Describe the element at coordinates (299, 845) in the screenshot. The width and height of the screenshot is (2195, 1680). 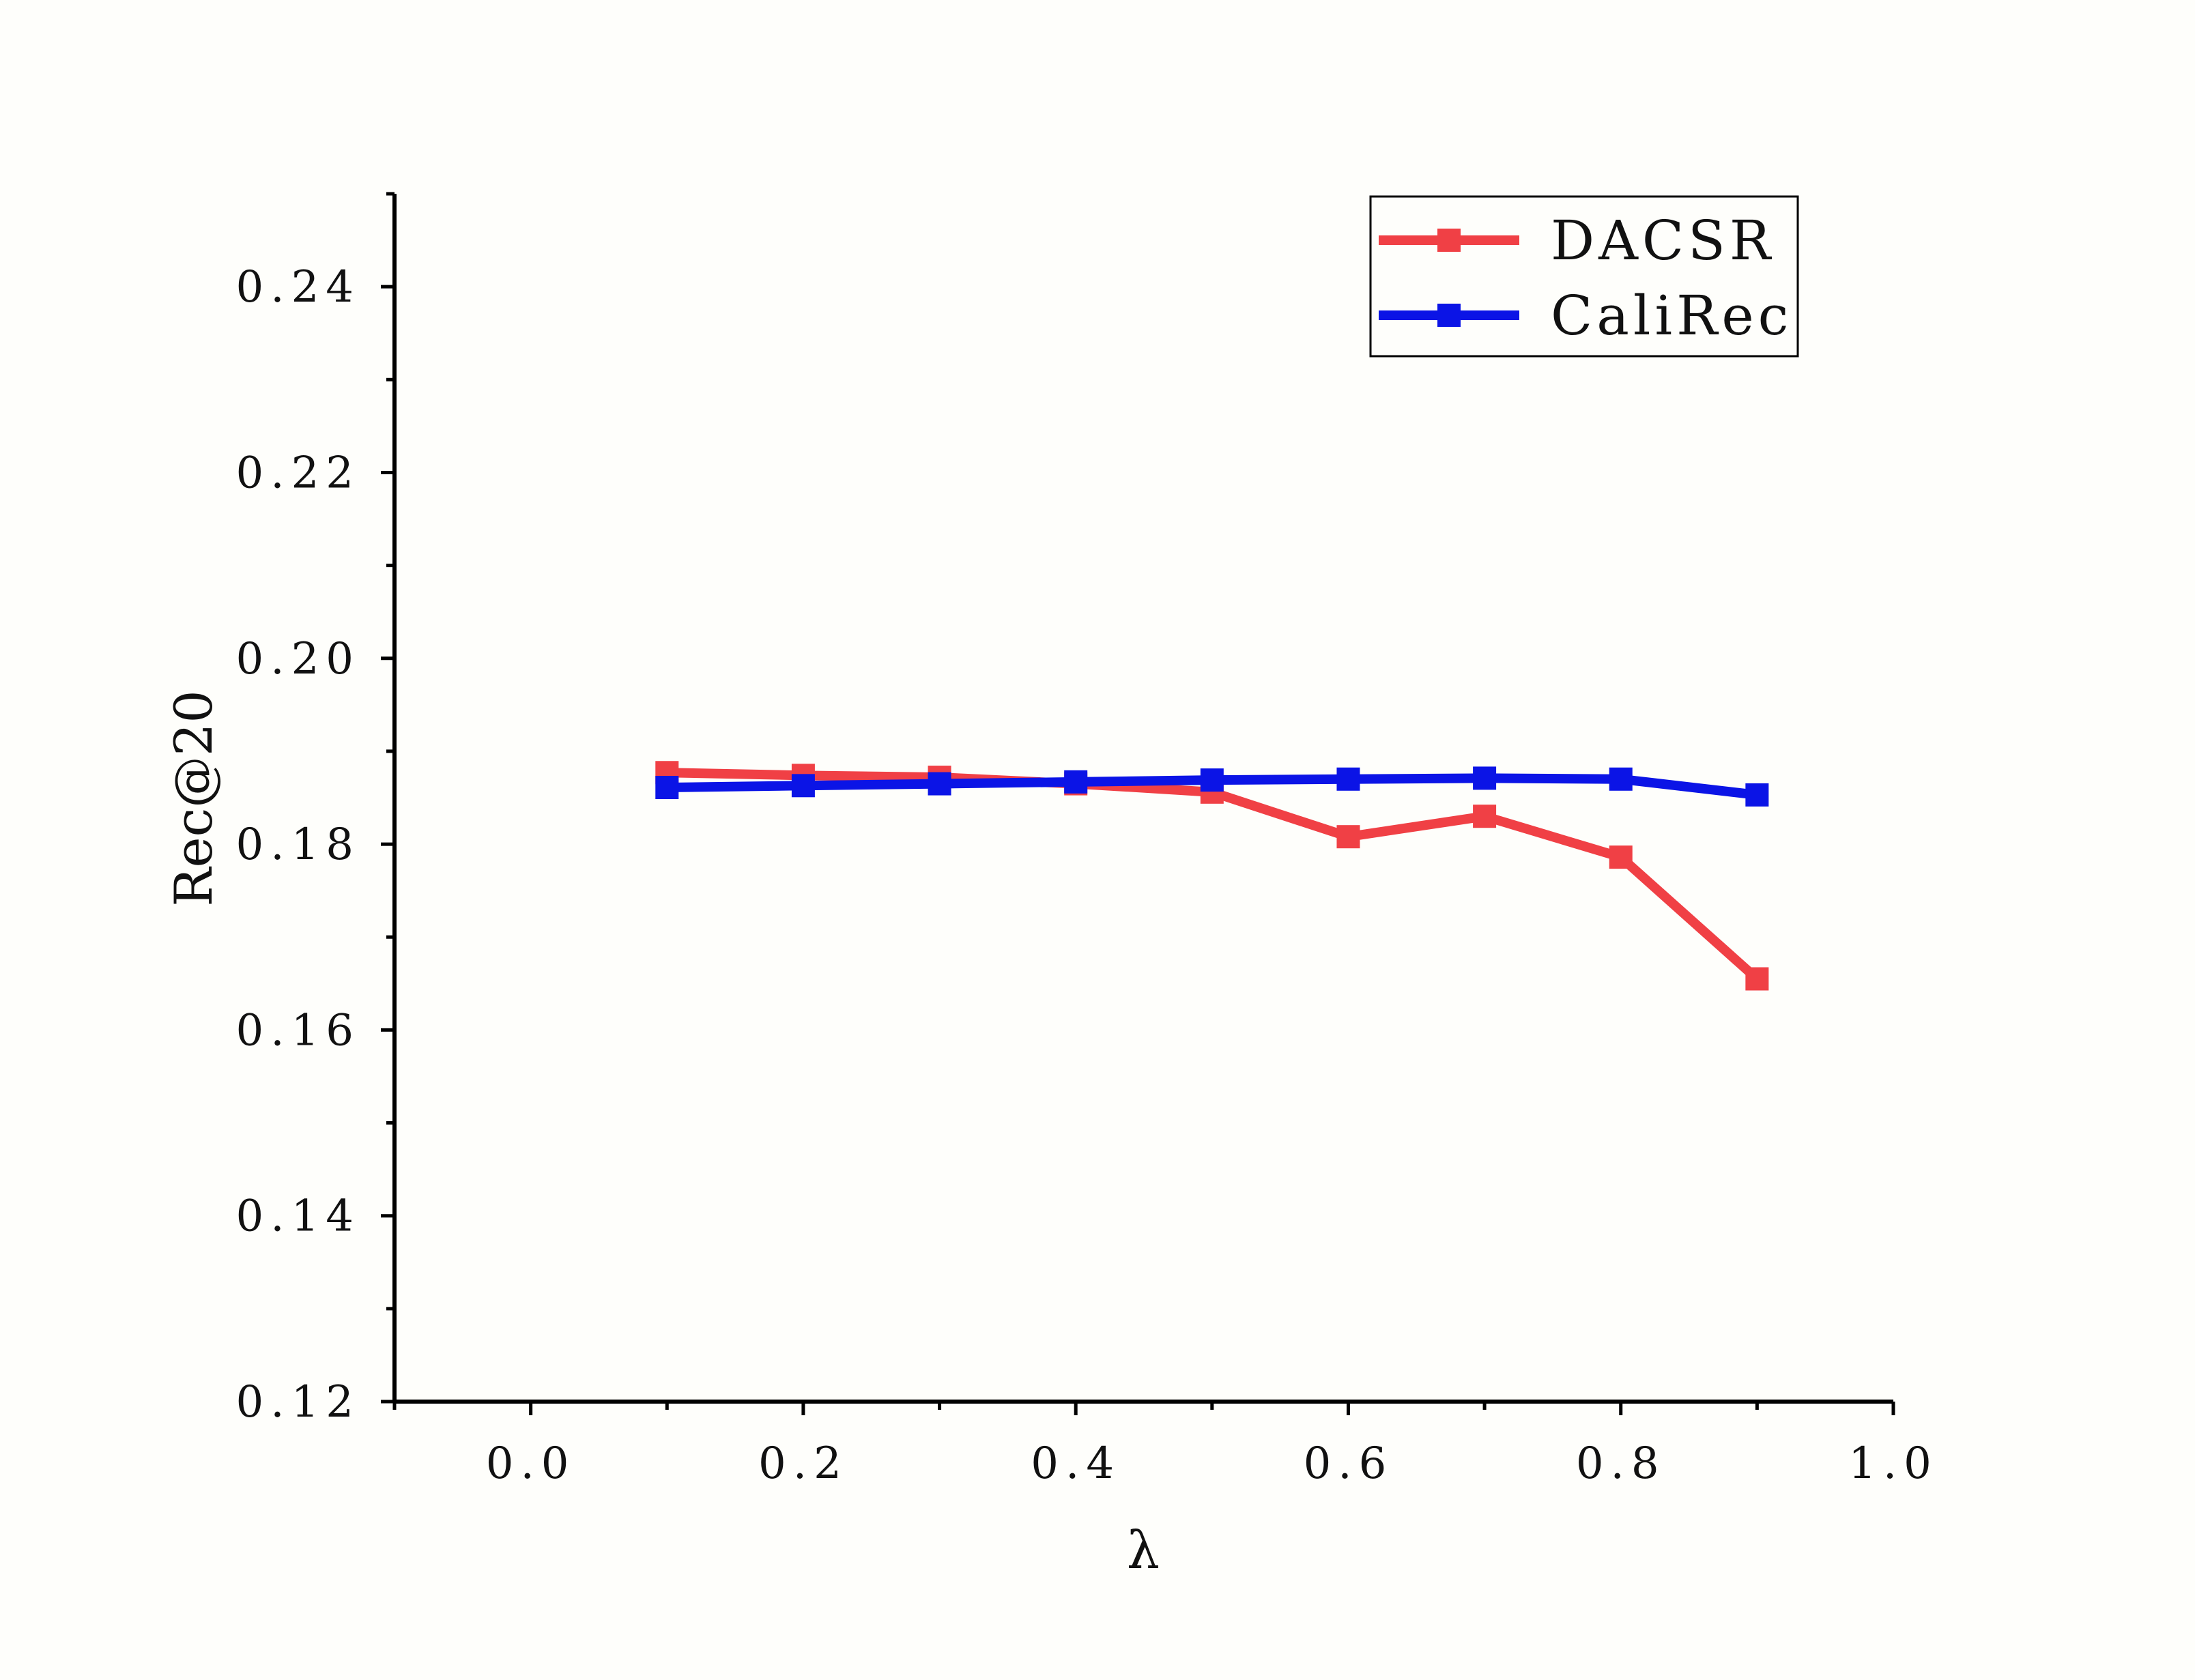
I see `y-tick-label: 0.18` at that location.